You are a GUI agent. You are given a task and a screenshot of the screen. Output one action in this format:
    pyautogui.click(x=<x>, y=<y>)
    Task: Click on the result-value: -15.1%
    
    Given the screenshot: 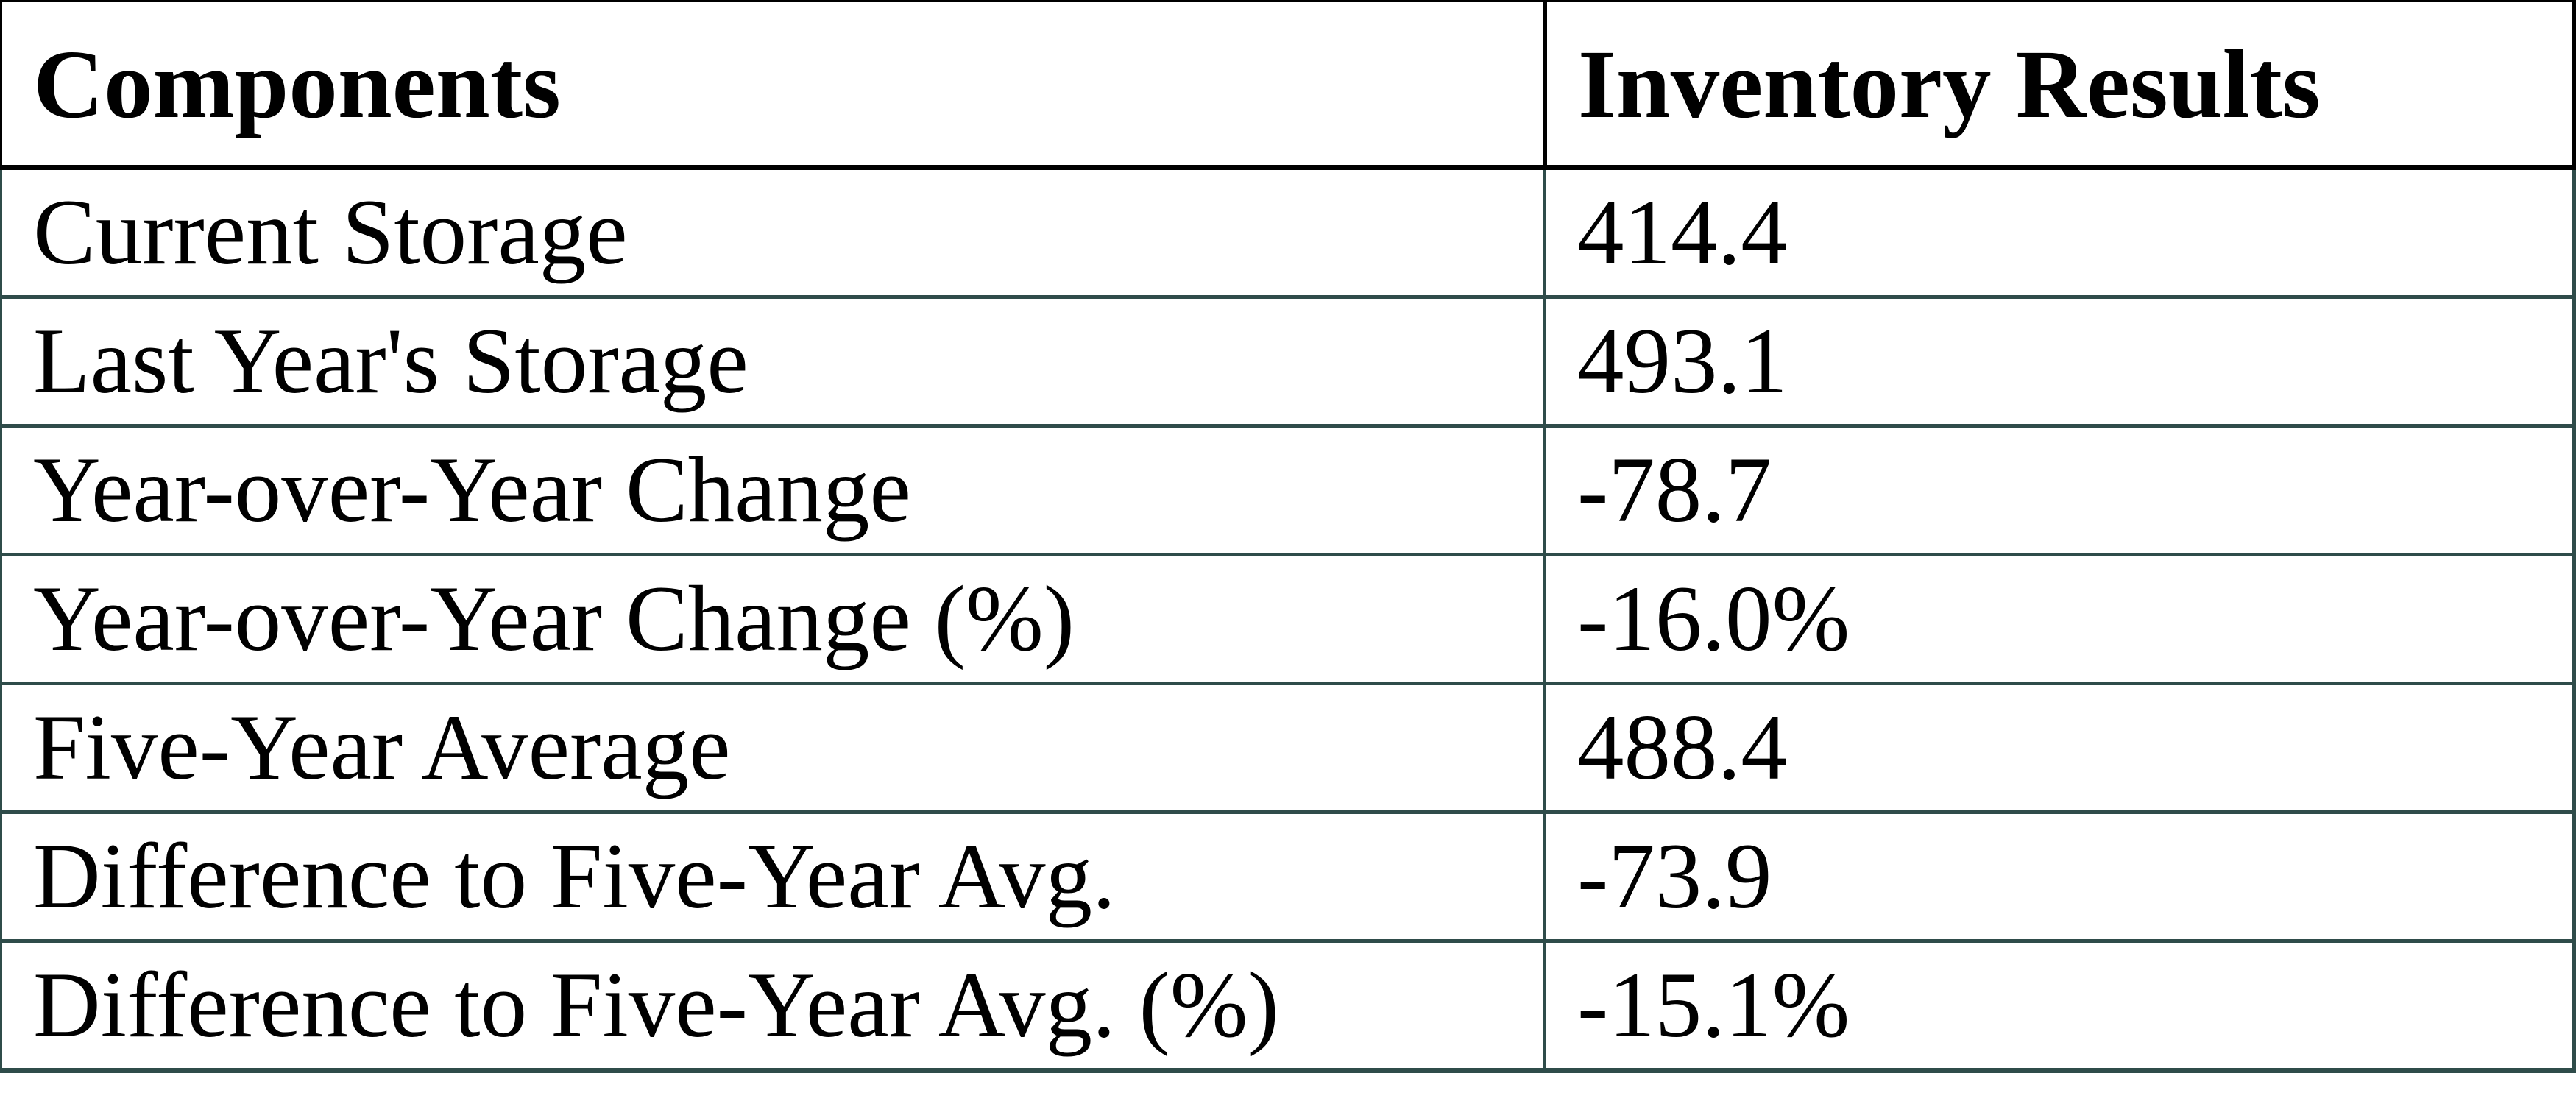 What is the action you would take?
    pyautogui.click(x=2057, y=1005)
    